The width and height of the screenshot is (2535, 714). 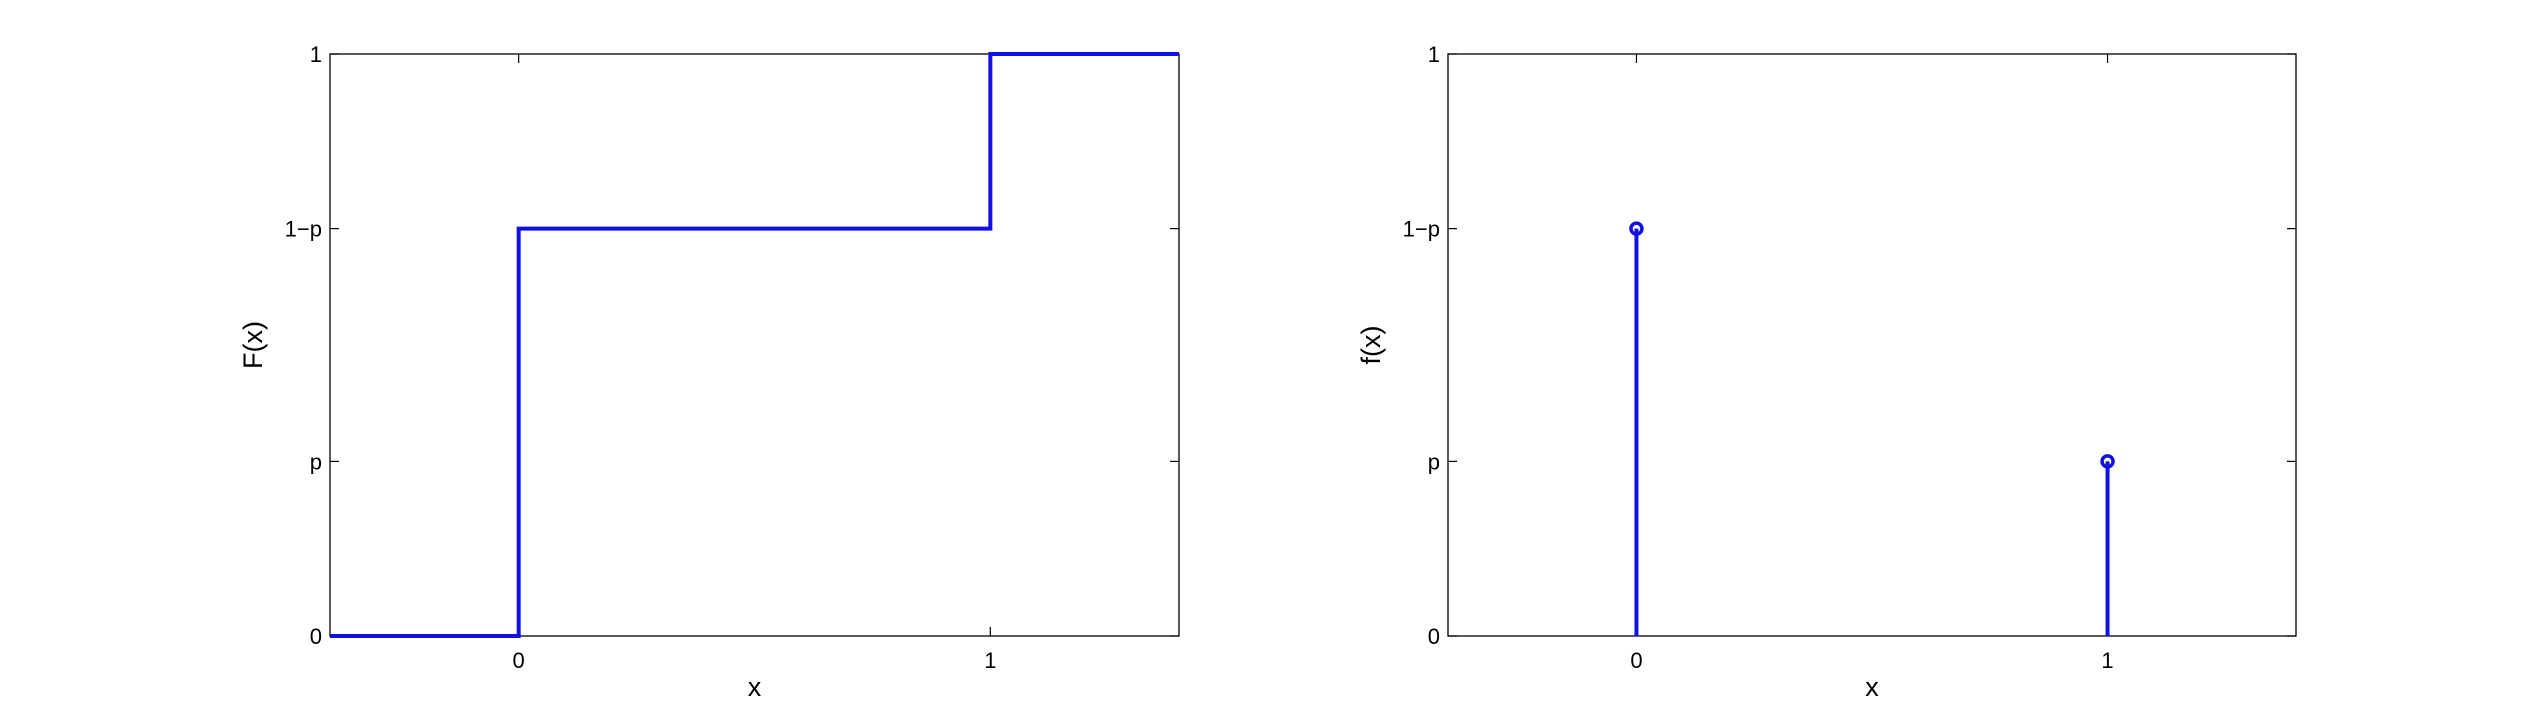 What do you see at coordinates (1872, 687) in the screenshot?
I see `pmf-x-axis-label: x` at bounding box center [1872, 687].